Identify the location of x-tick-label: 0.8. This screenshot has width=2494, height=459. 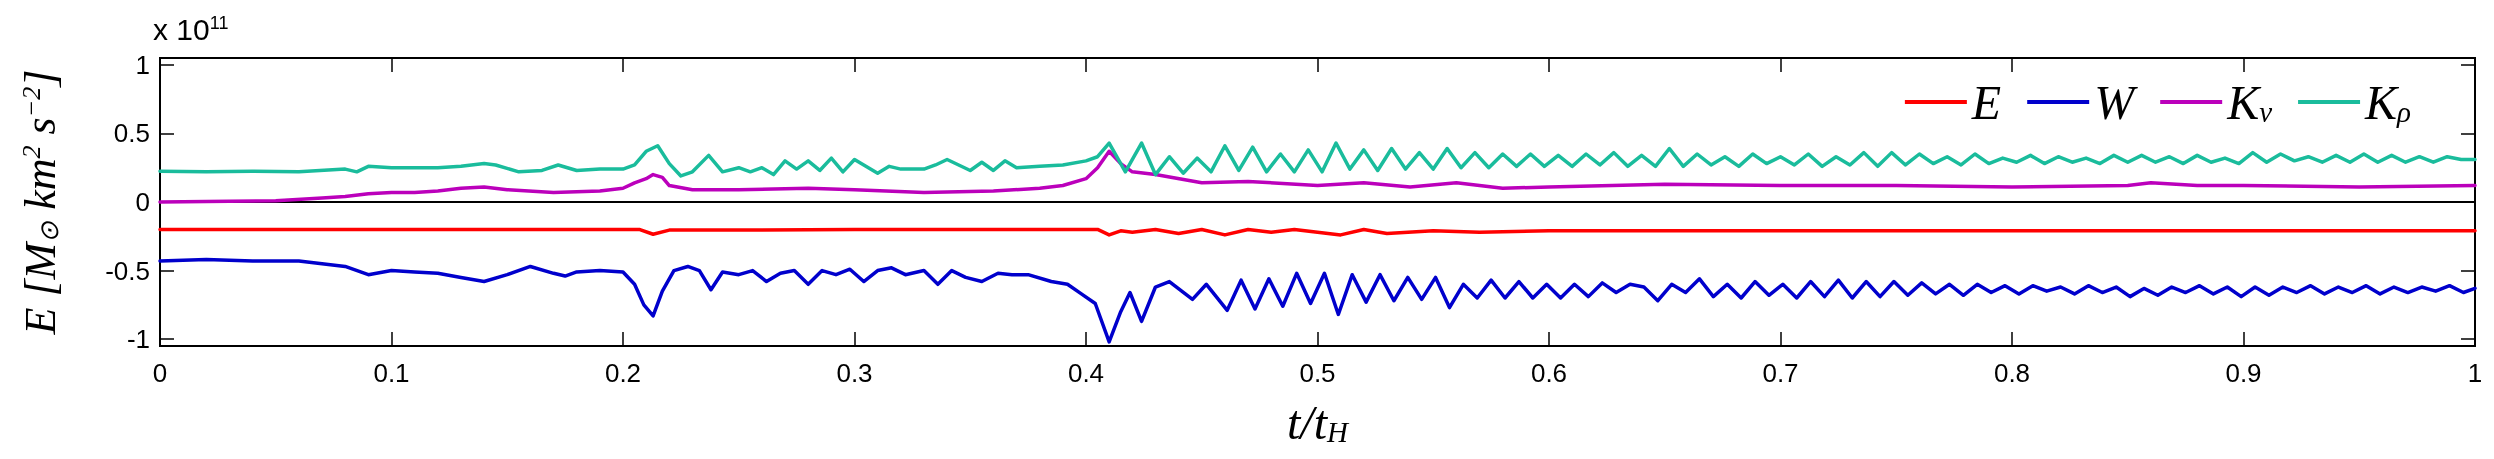
(2012, 373).